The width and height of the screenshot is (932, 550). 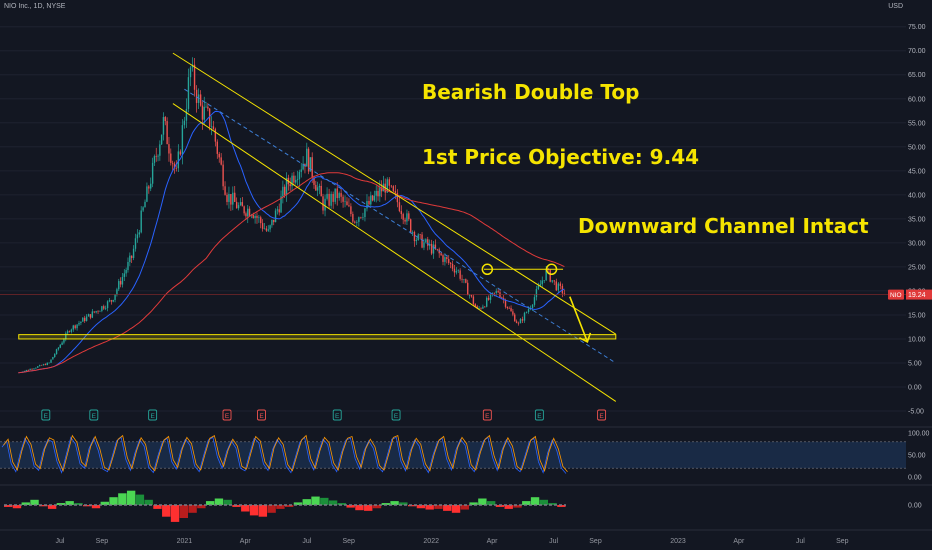 What do you see at coordinates (919, 294) in the screenshot?
I see `last-price-value-bg` at bounding box center [919, 294].